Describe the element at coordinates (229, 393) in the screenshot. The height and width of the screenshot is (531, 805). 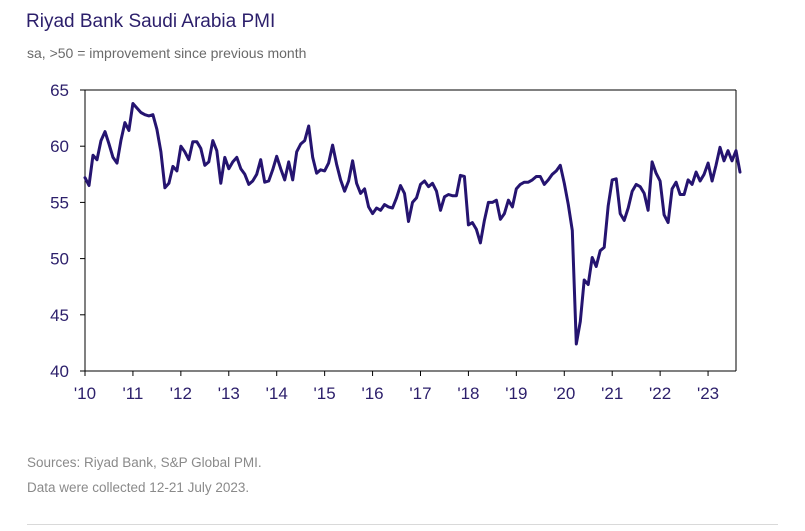
I see `x-tick-label: '13` at that location.